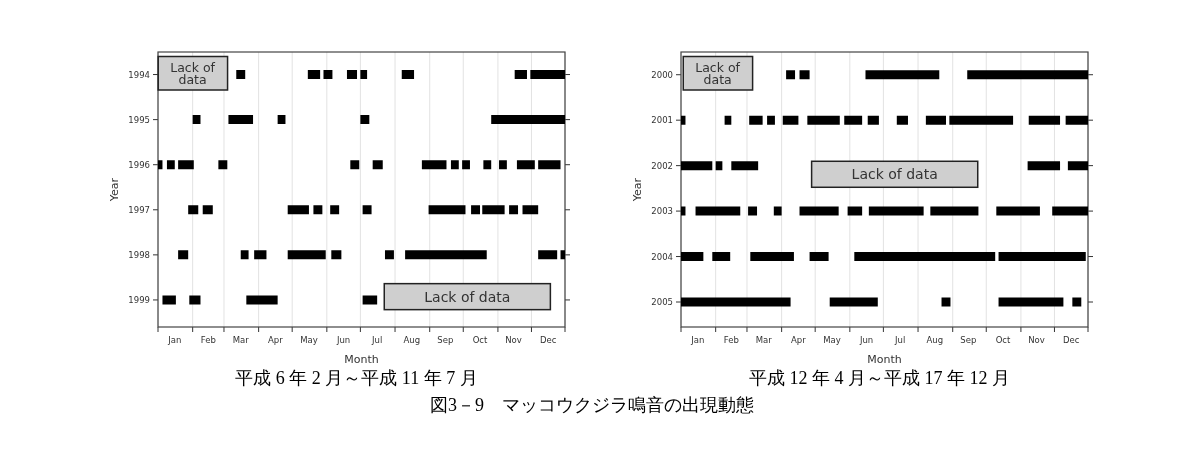  I want to click on text: 図3－9 マッコウクジラ鳴音の出現動態, so click(592, 405).